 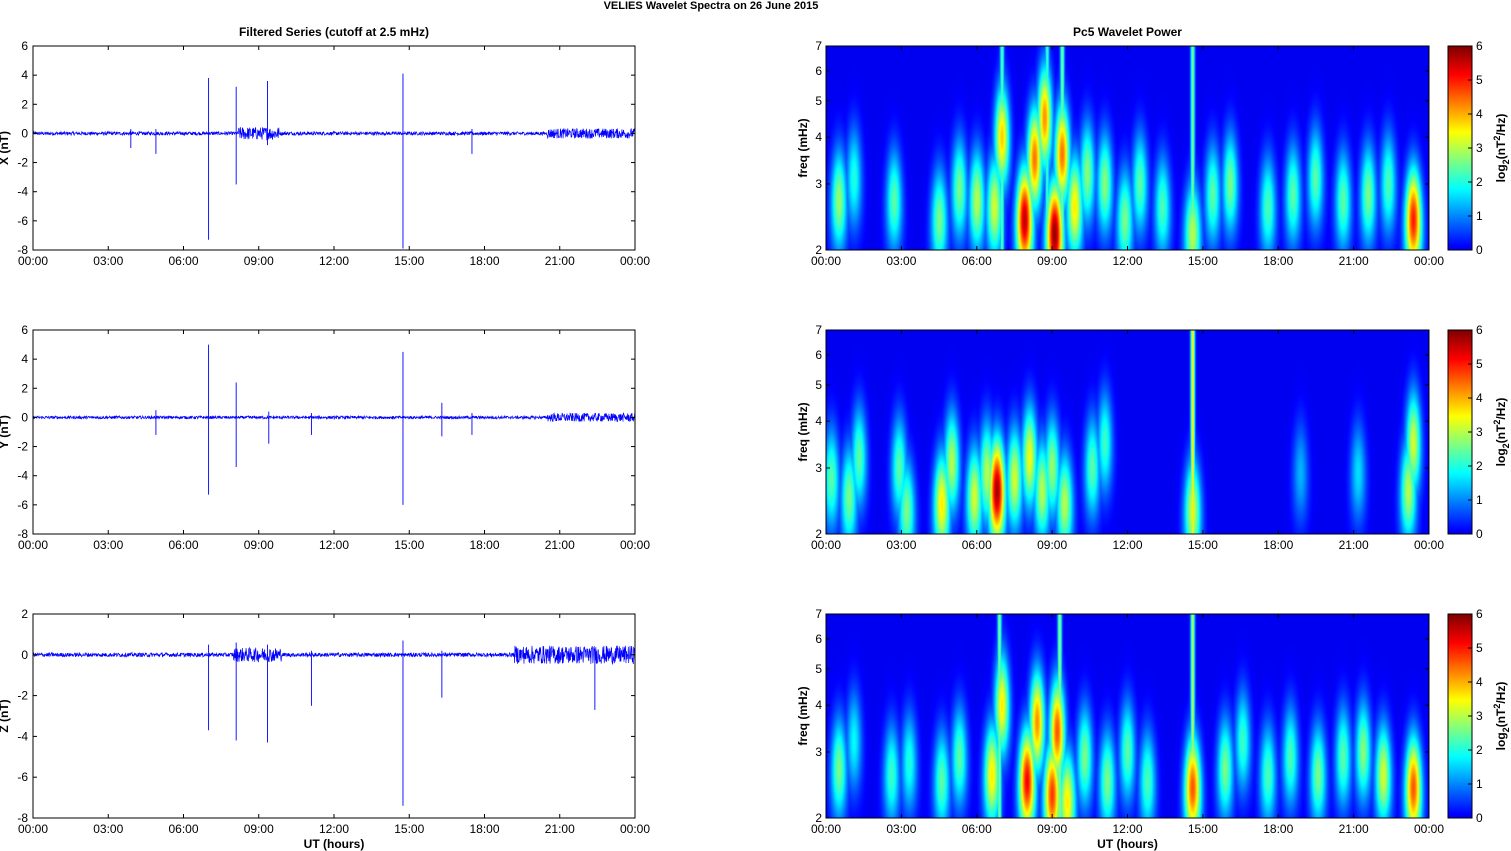 I want to click on colorbar-tick-label: 4, so click(x=1479, y=682).